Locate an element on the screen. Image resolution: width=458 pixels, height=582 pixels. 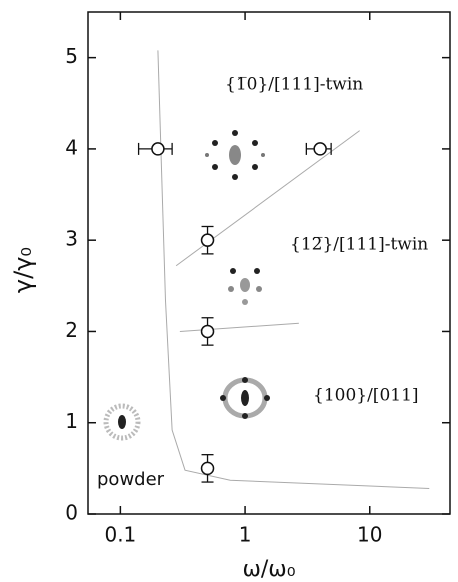
y-tick-label: 2 is located at coordinates (71, 330).